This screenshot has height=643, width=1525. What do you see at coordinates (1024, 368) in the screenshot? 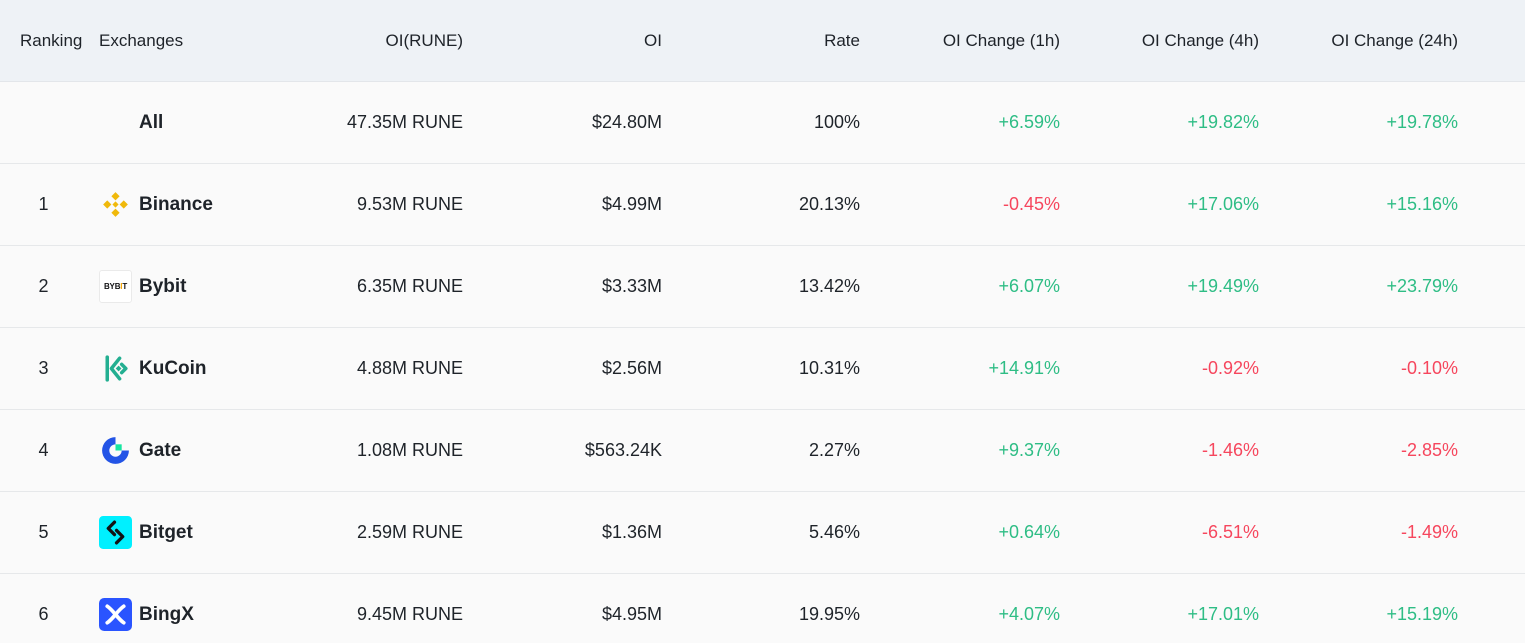
I see `oi-change-1h-cell: +14.91%` at bounding box center [1024, 368].